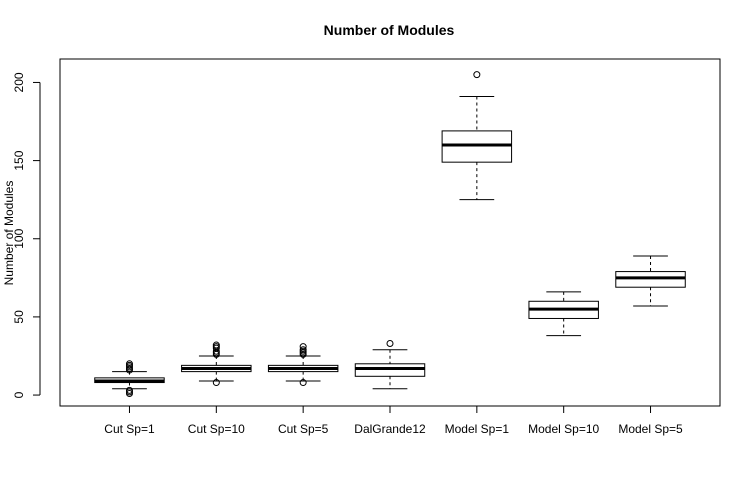 The height and width of the screenshot is (480, 750). Describe the element at coordinates (19, 394) in the screenshot. I see `y-tick-label: 0` at that location.